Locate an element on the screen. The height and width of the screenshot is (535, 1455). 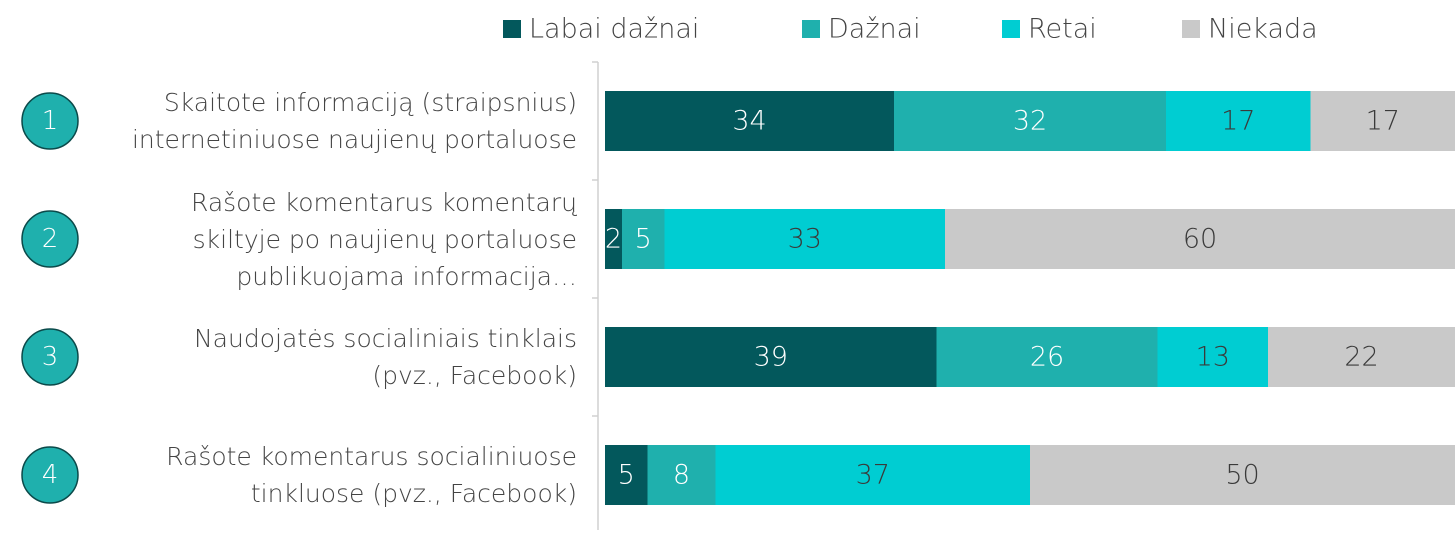
value-label: 8 is located at coordinates (681, 475).